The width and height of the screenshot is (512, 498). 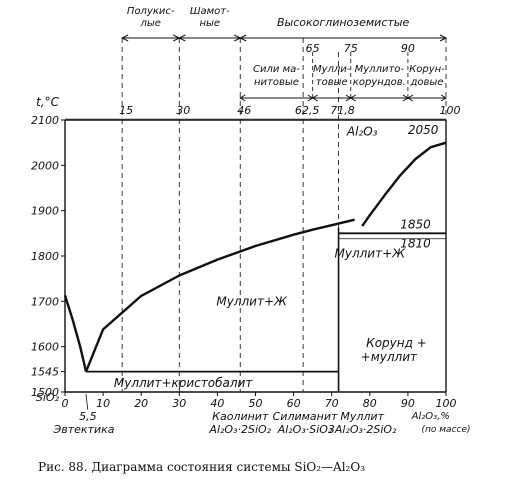 What do you see at coordinates (362, 416) in the screenshot?
I see `compound-label-6: Муллит` at bounding box center [362, 416].